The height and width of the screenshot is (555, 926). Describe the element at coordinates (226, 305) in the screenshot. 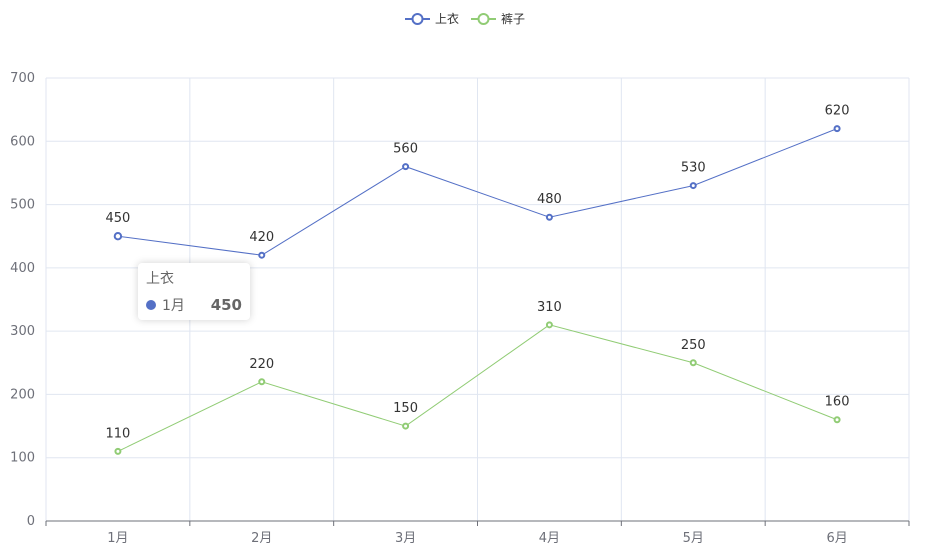

I see `tooltip-value: 450` at that location.